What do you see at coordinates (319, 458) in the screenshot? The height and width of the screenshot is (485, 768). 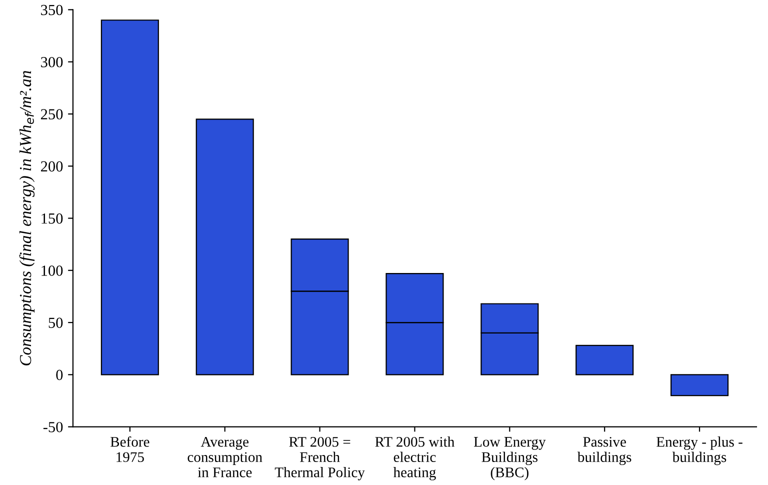 I see `x-tick-label: RT 2005 = French Thermal Policy` at bounding box center [319, 458].